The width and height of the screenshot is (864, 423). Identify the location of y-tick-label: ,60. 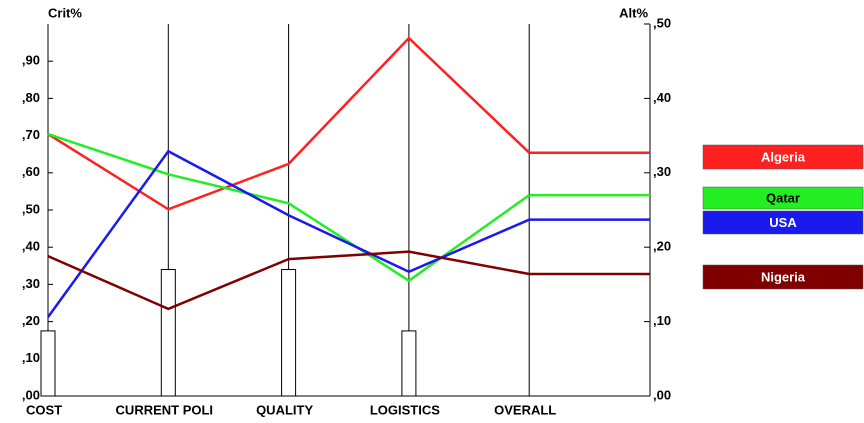
(31, 171).